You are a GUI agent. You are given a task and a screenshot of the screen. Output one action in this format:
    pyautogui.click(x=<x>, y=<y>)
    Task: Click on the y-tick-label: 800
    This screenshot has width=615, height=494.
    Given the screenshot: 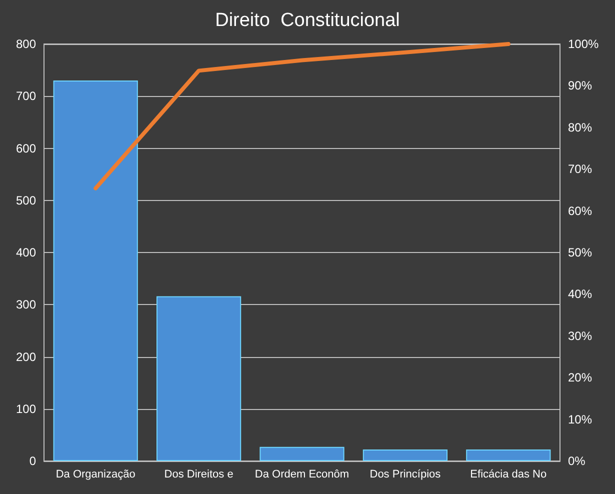 What is the action you would take?
    pyautogui.click(x=26, y=44)
    